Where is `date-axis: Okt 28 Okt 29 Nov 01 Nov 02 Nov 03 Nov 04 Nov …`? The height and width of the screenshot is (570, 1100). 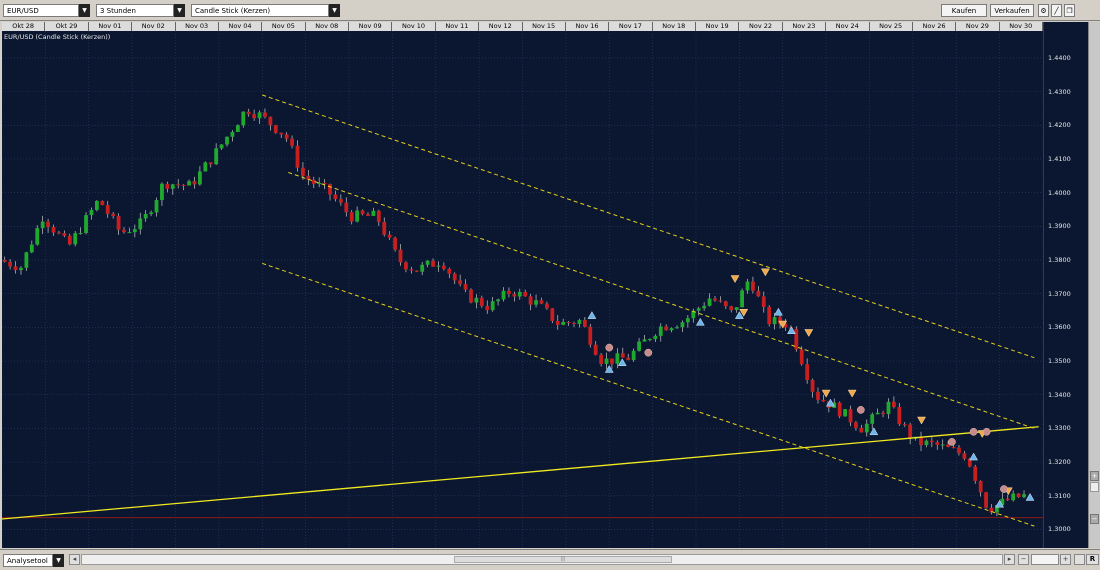 date-axis: Okt 28 Okt 29 Nov 01 Nov 02 Nov 03 Nov 04 Nov … is located at coordinates (522, 26).